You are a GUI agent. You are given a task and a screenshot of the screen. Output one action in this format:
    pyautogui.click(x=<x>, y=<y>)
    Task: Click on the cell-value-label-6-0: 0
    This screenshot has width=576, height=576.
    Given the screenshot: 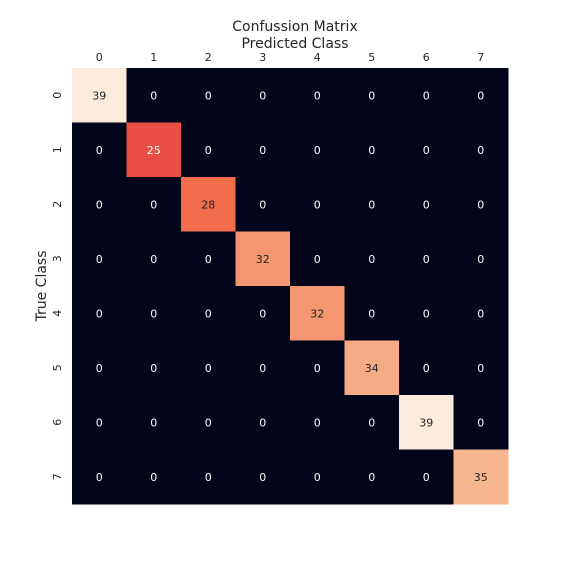 What is the action you would take?
    pyautogui.click(x=99, y=422)
    